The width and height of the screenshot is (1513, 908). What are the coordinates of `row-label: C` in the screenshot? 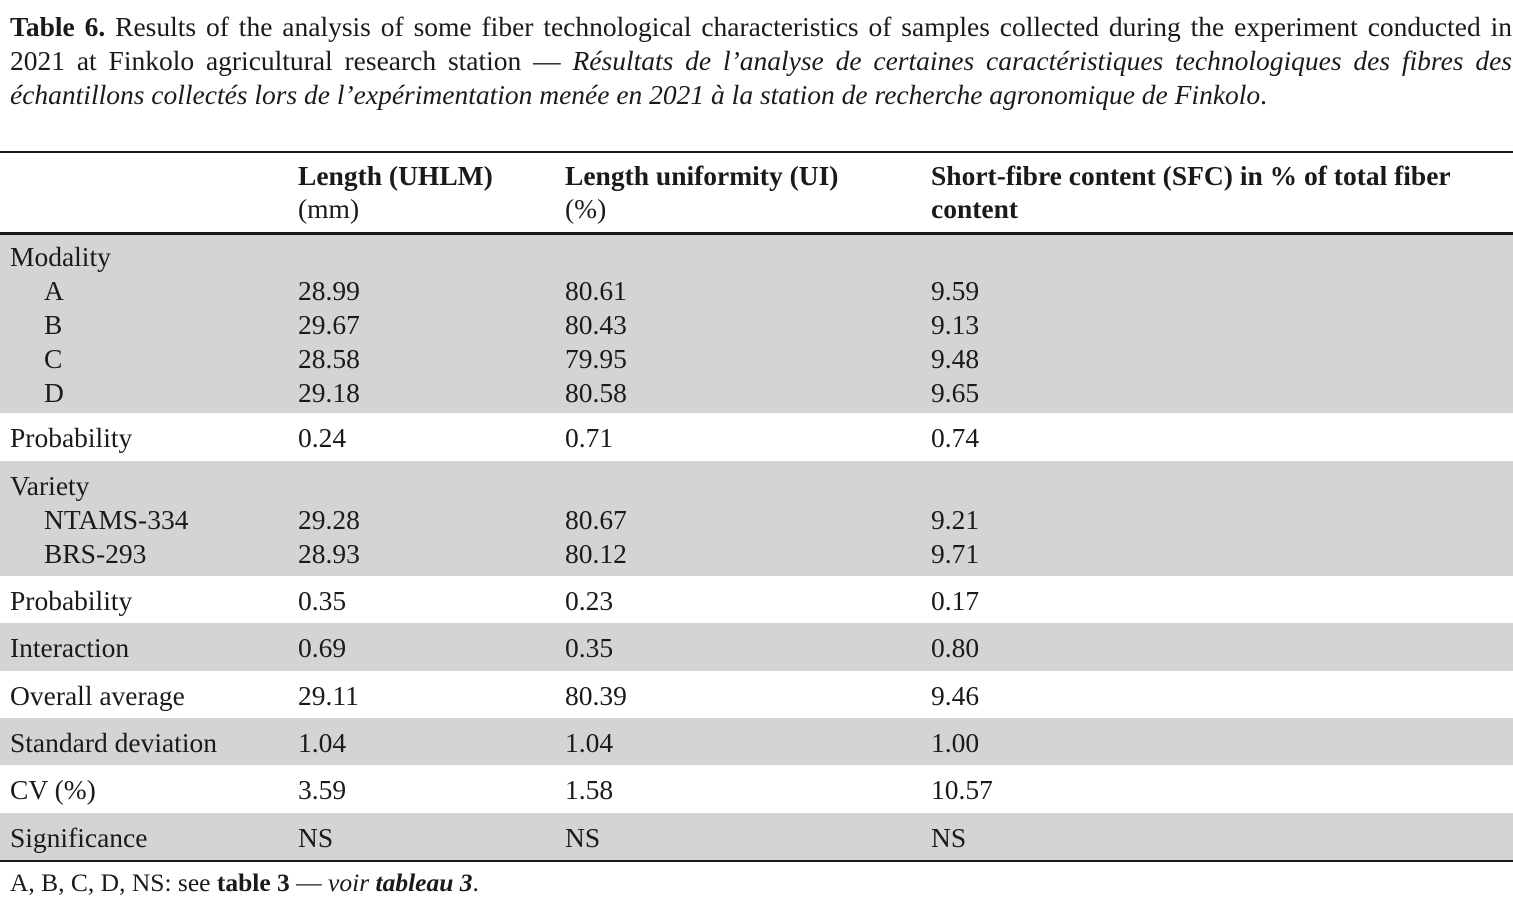 It's located at (53, 358).